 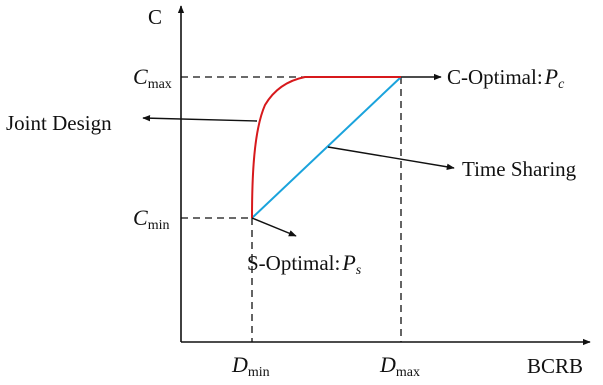 What do you see at coordinates (274, 227) in the screenshot?
I see `s-optimal-arrow` at bounding box center [274, 227].